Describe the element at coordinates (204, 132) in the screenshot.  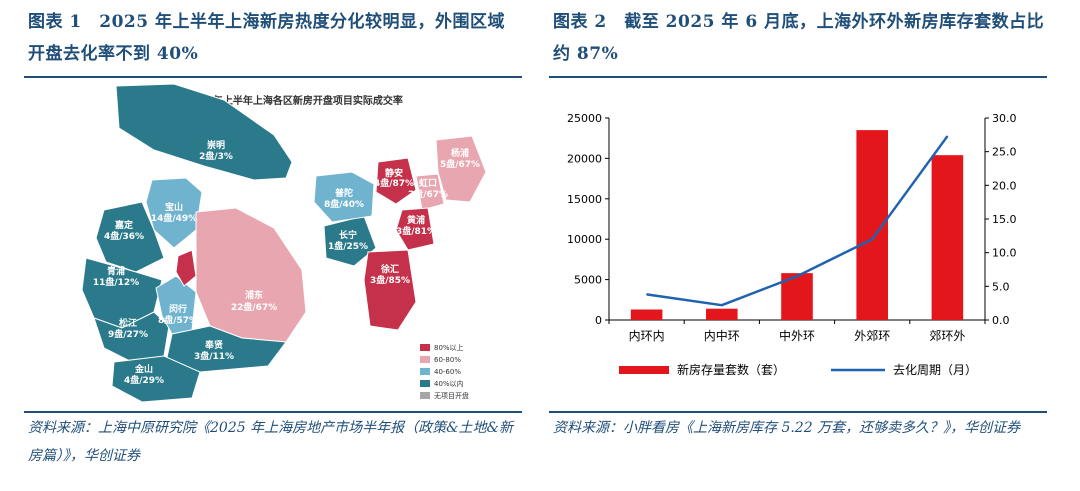
I see `district-shape-chongming` at that location.